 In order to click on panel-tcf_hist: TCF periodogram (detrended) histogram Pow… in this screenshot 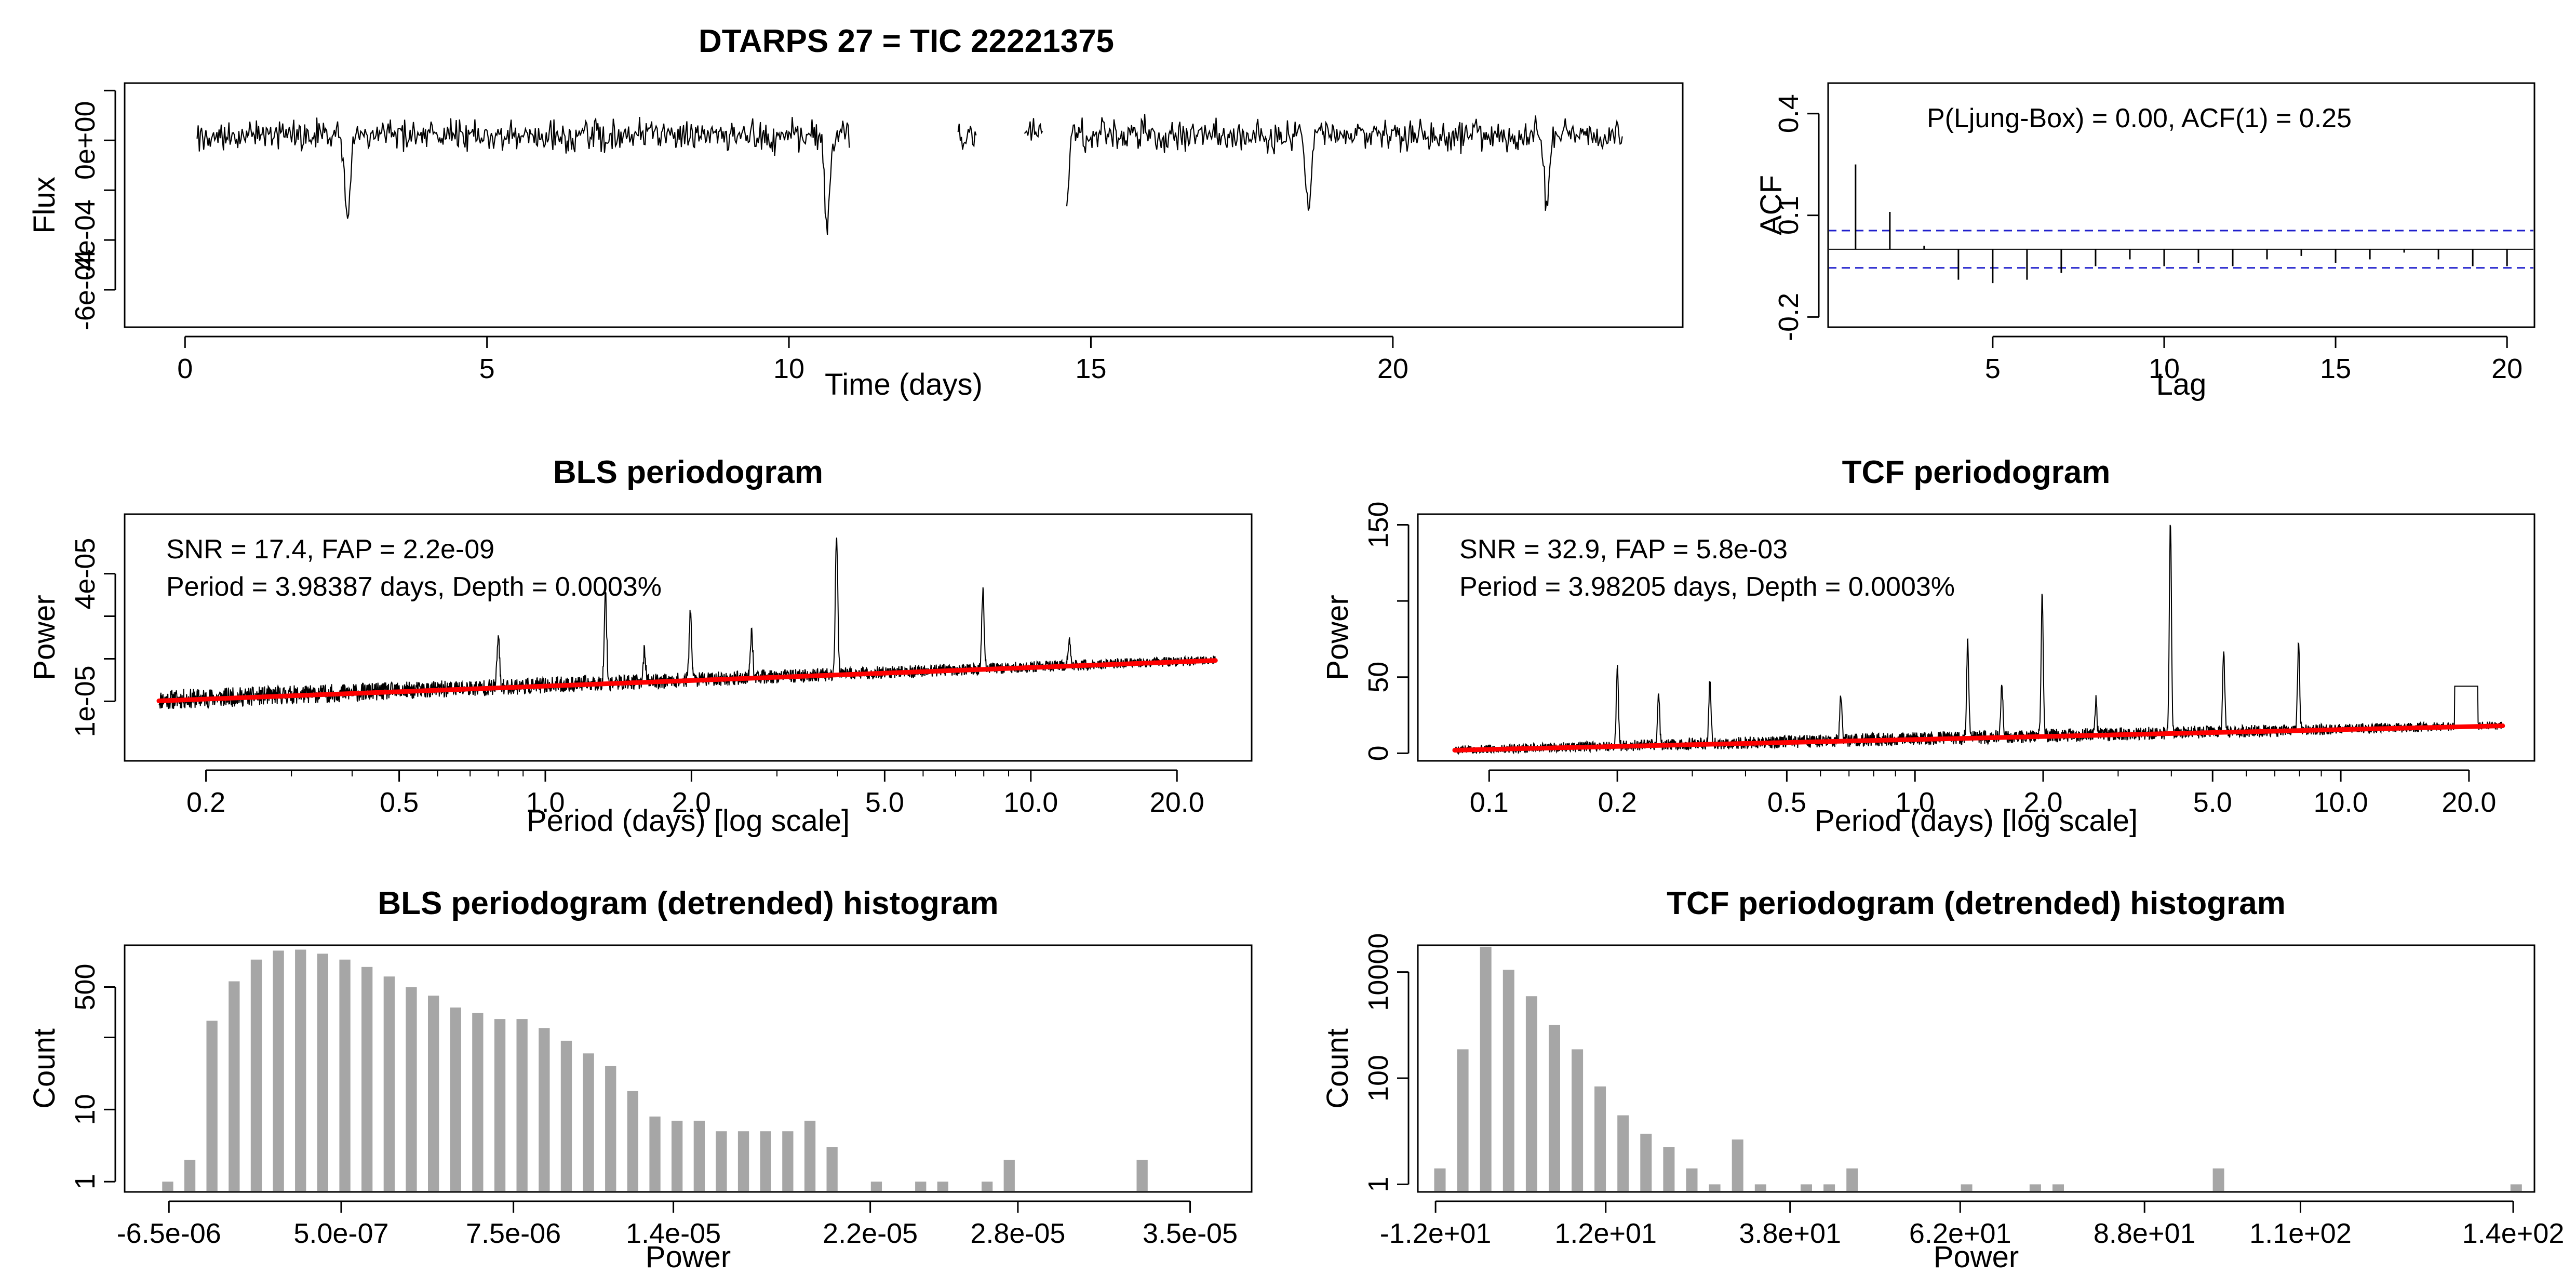, I will do `click(1943, 1080)`.